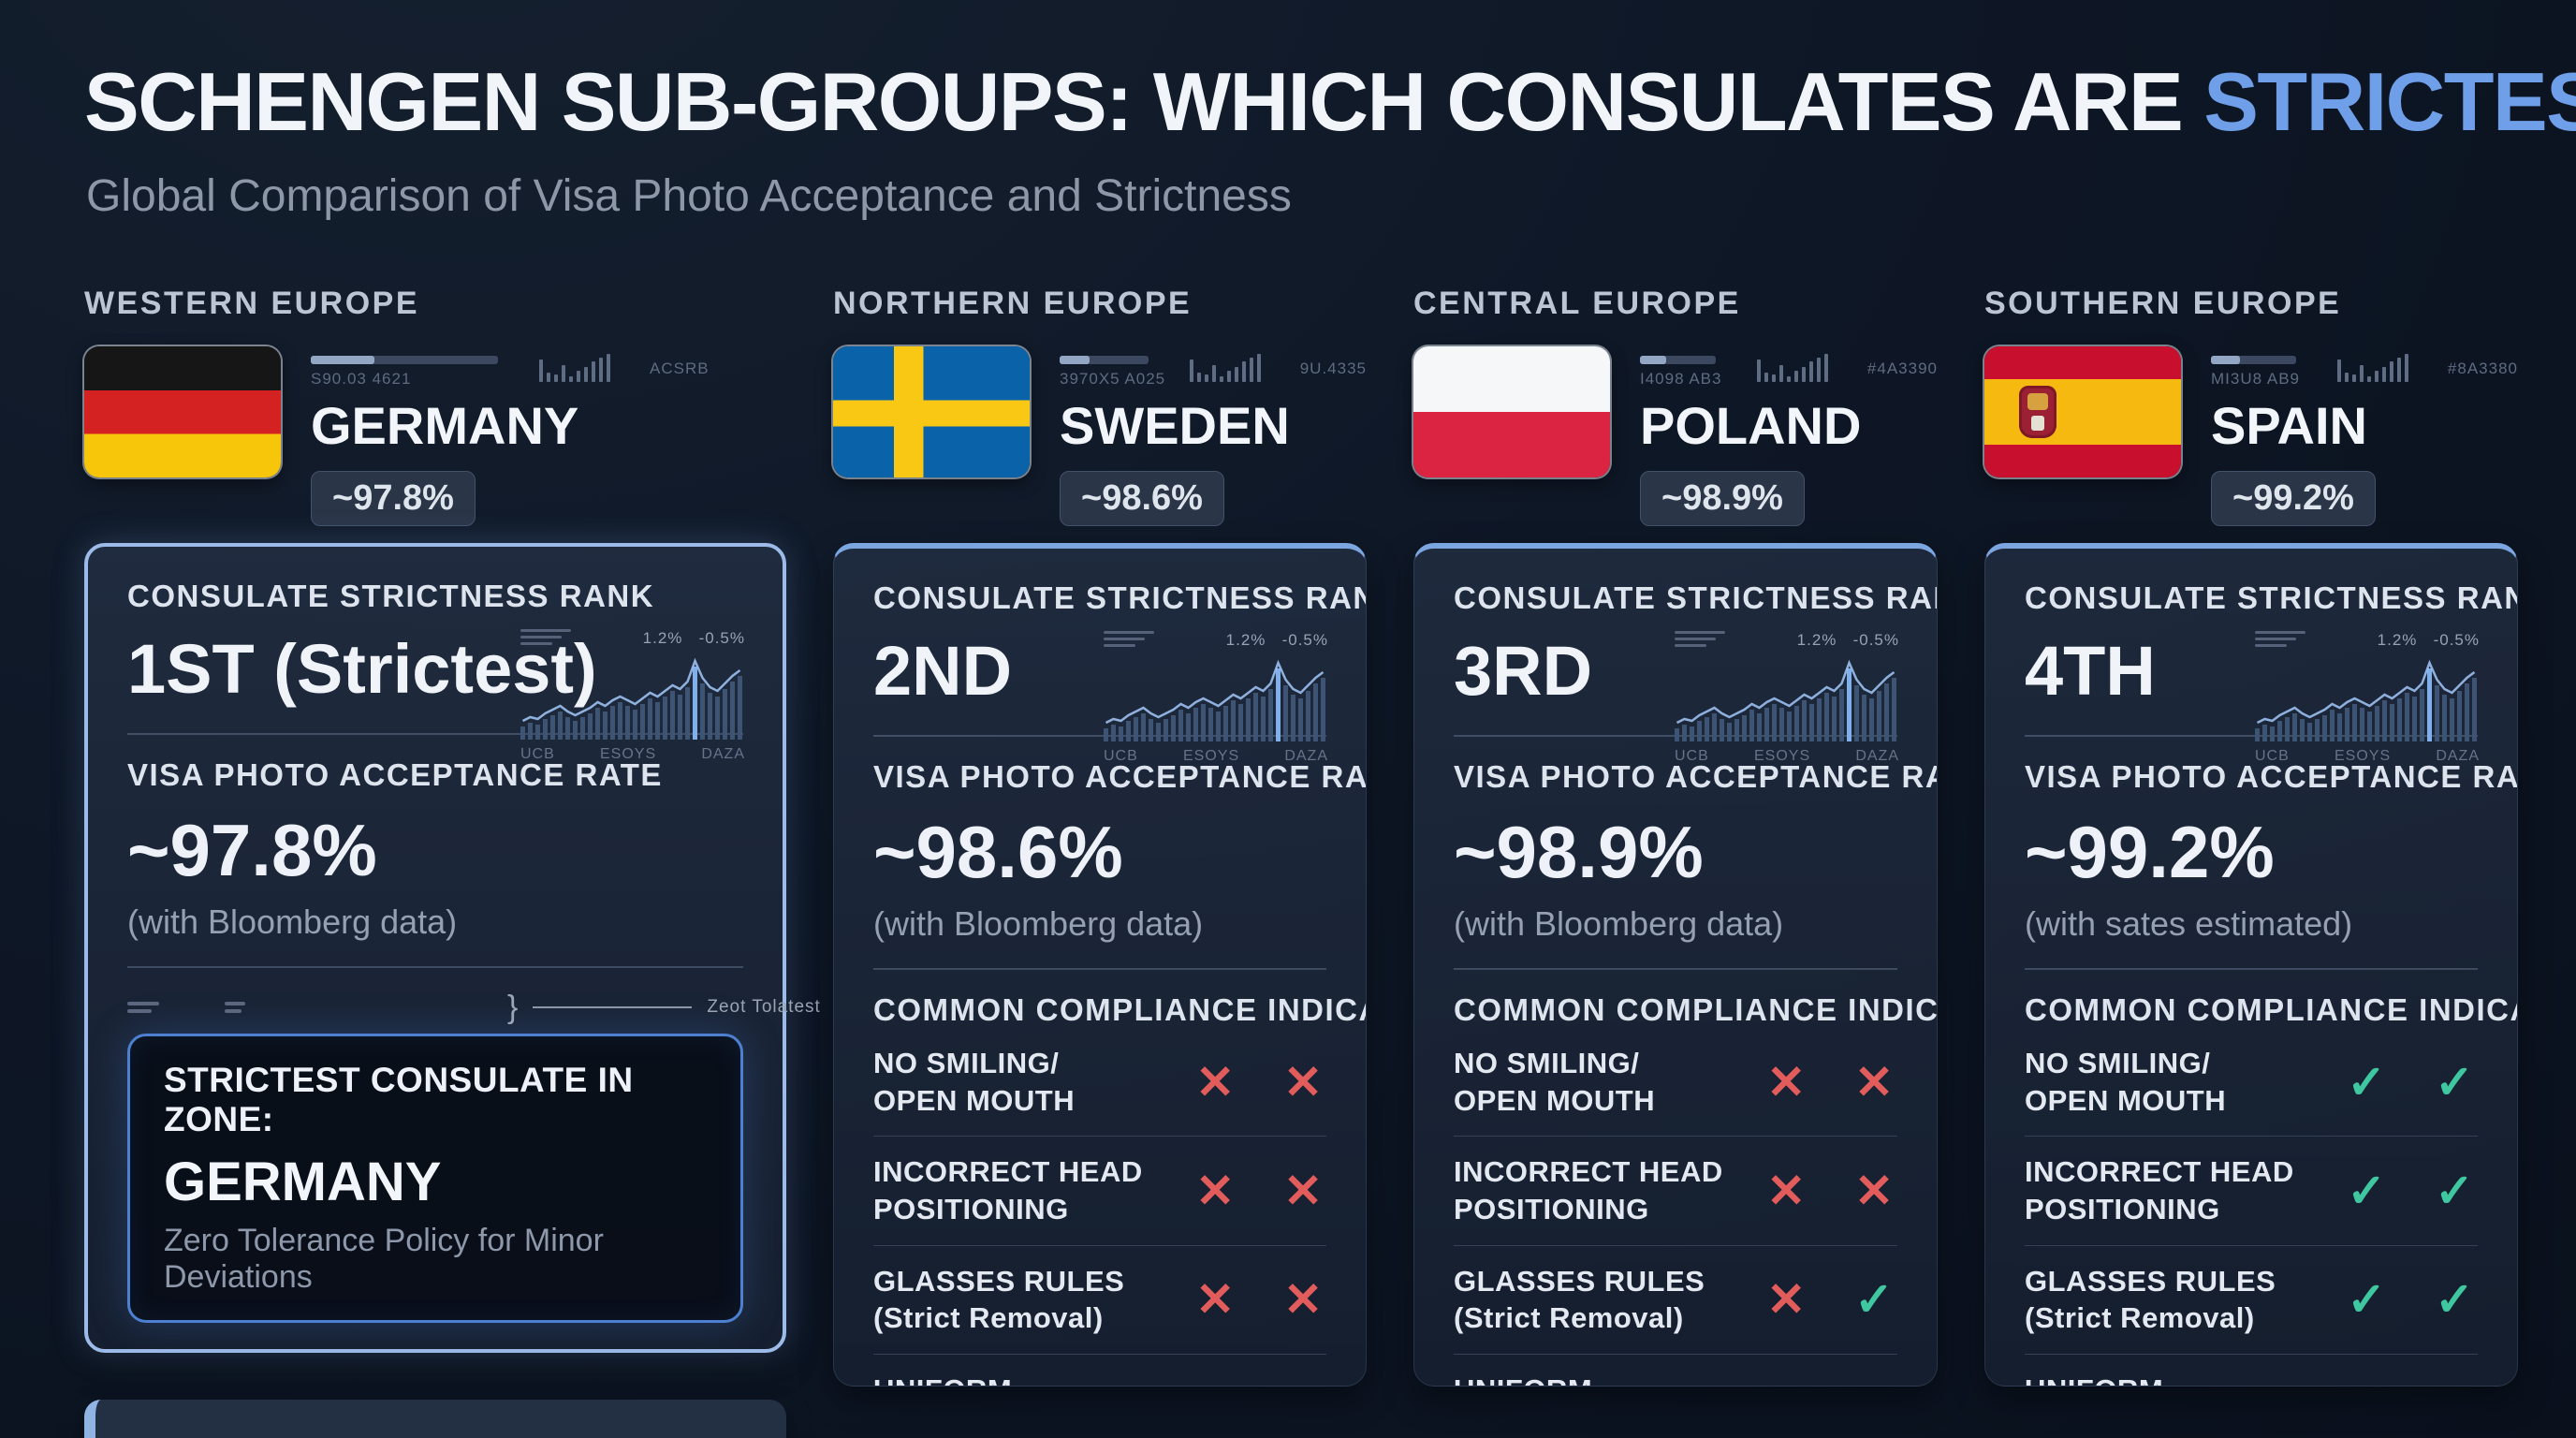 The height and width of the screenshot is (1438, 2576). I want to click on indicator-row-glasses-rules: GLASSES RULES (Strict Removal) ✕ ✓, so click(1675, 1301).